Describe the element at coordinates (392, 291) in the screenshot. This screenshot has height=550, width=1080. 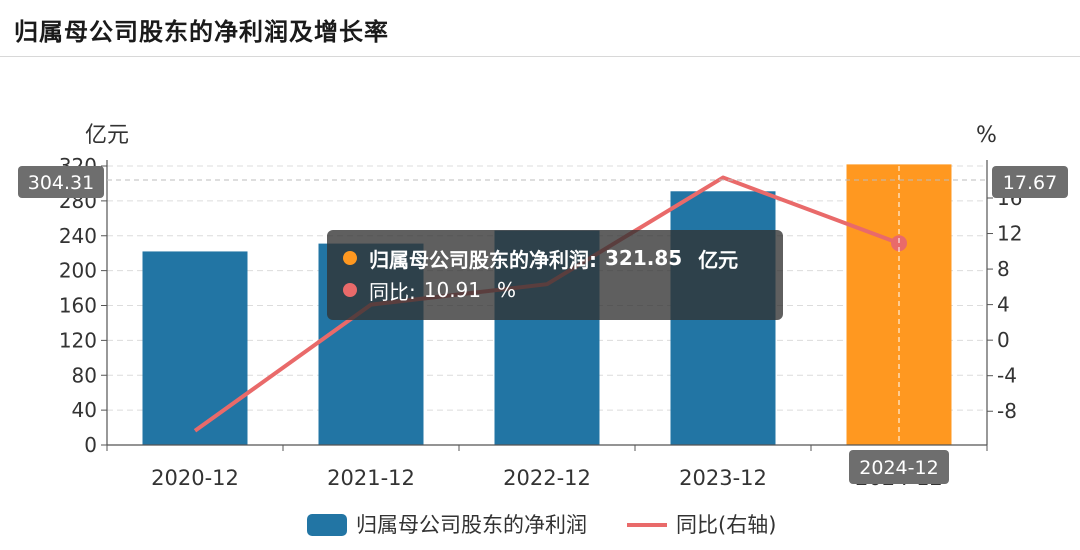
I see `tooltip-yoy-name: 同比:` at that location.